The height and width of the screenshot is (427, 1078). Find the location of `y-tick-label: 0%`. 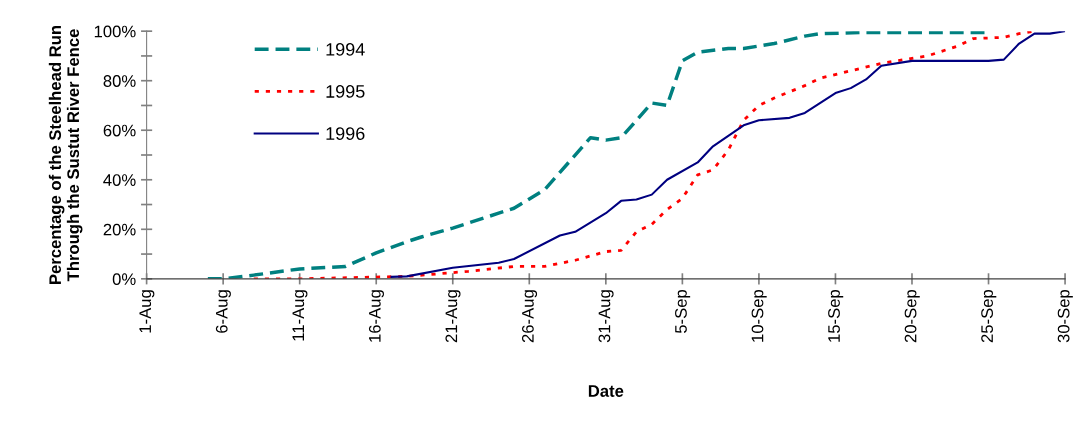

y-tick-label: 0% is located at coordinates (124, 279).